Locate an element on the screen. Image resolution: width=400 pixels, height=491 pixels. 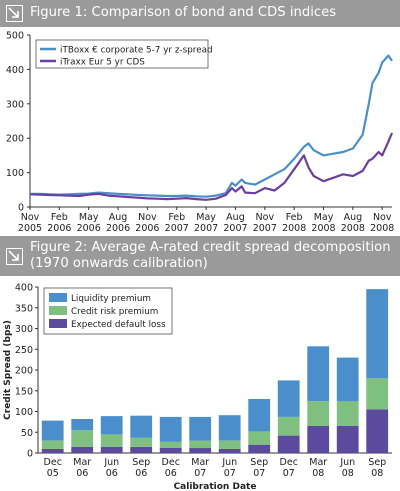
legend-label: Expected default loss is located at coordinates (118, 325).